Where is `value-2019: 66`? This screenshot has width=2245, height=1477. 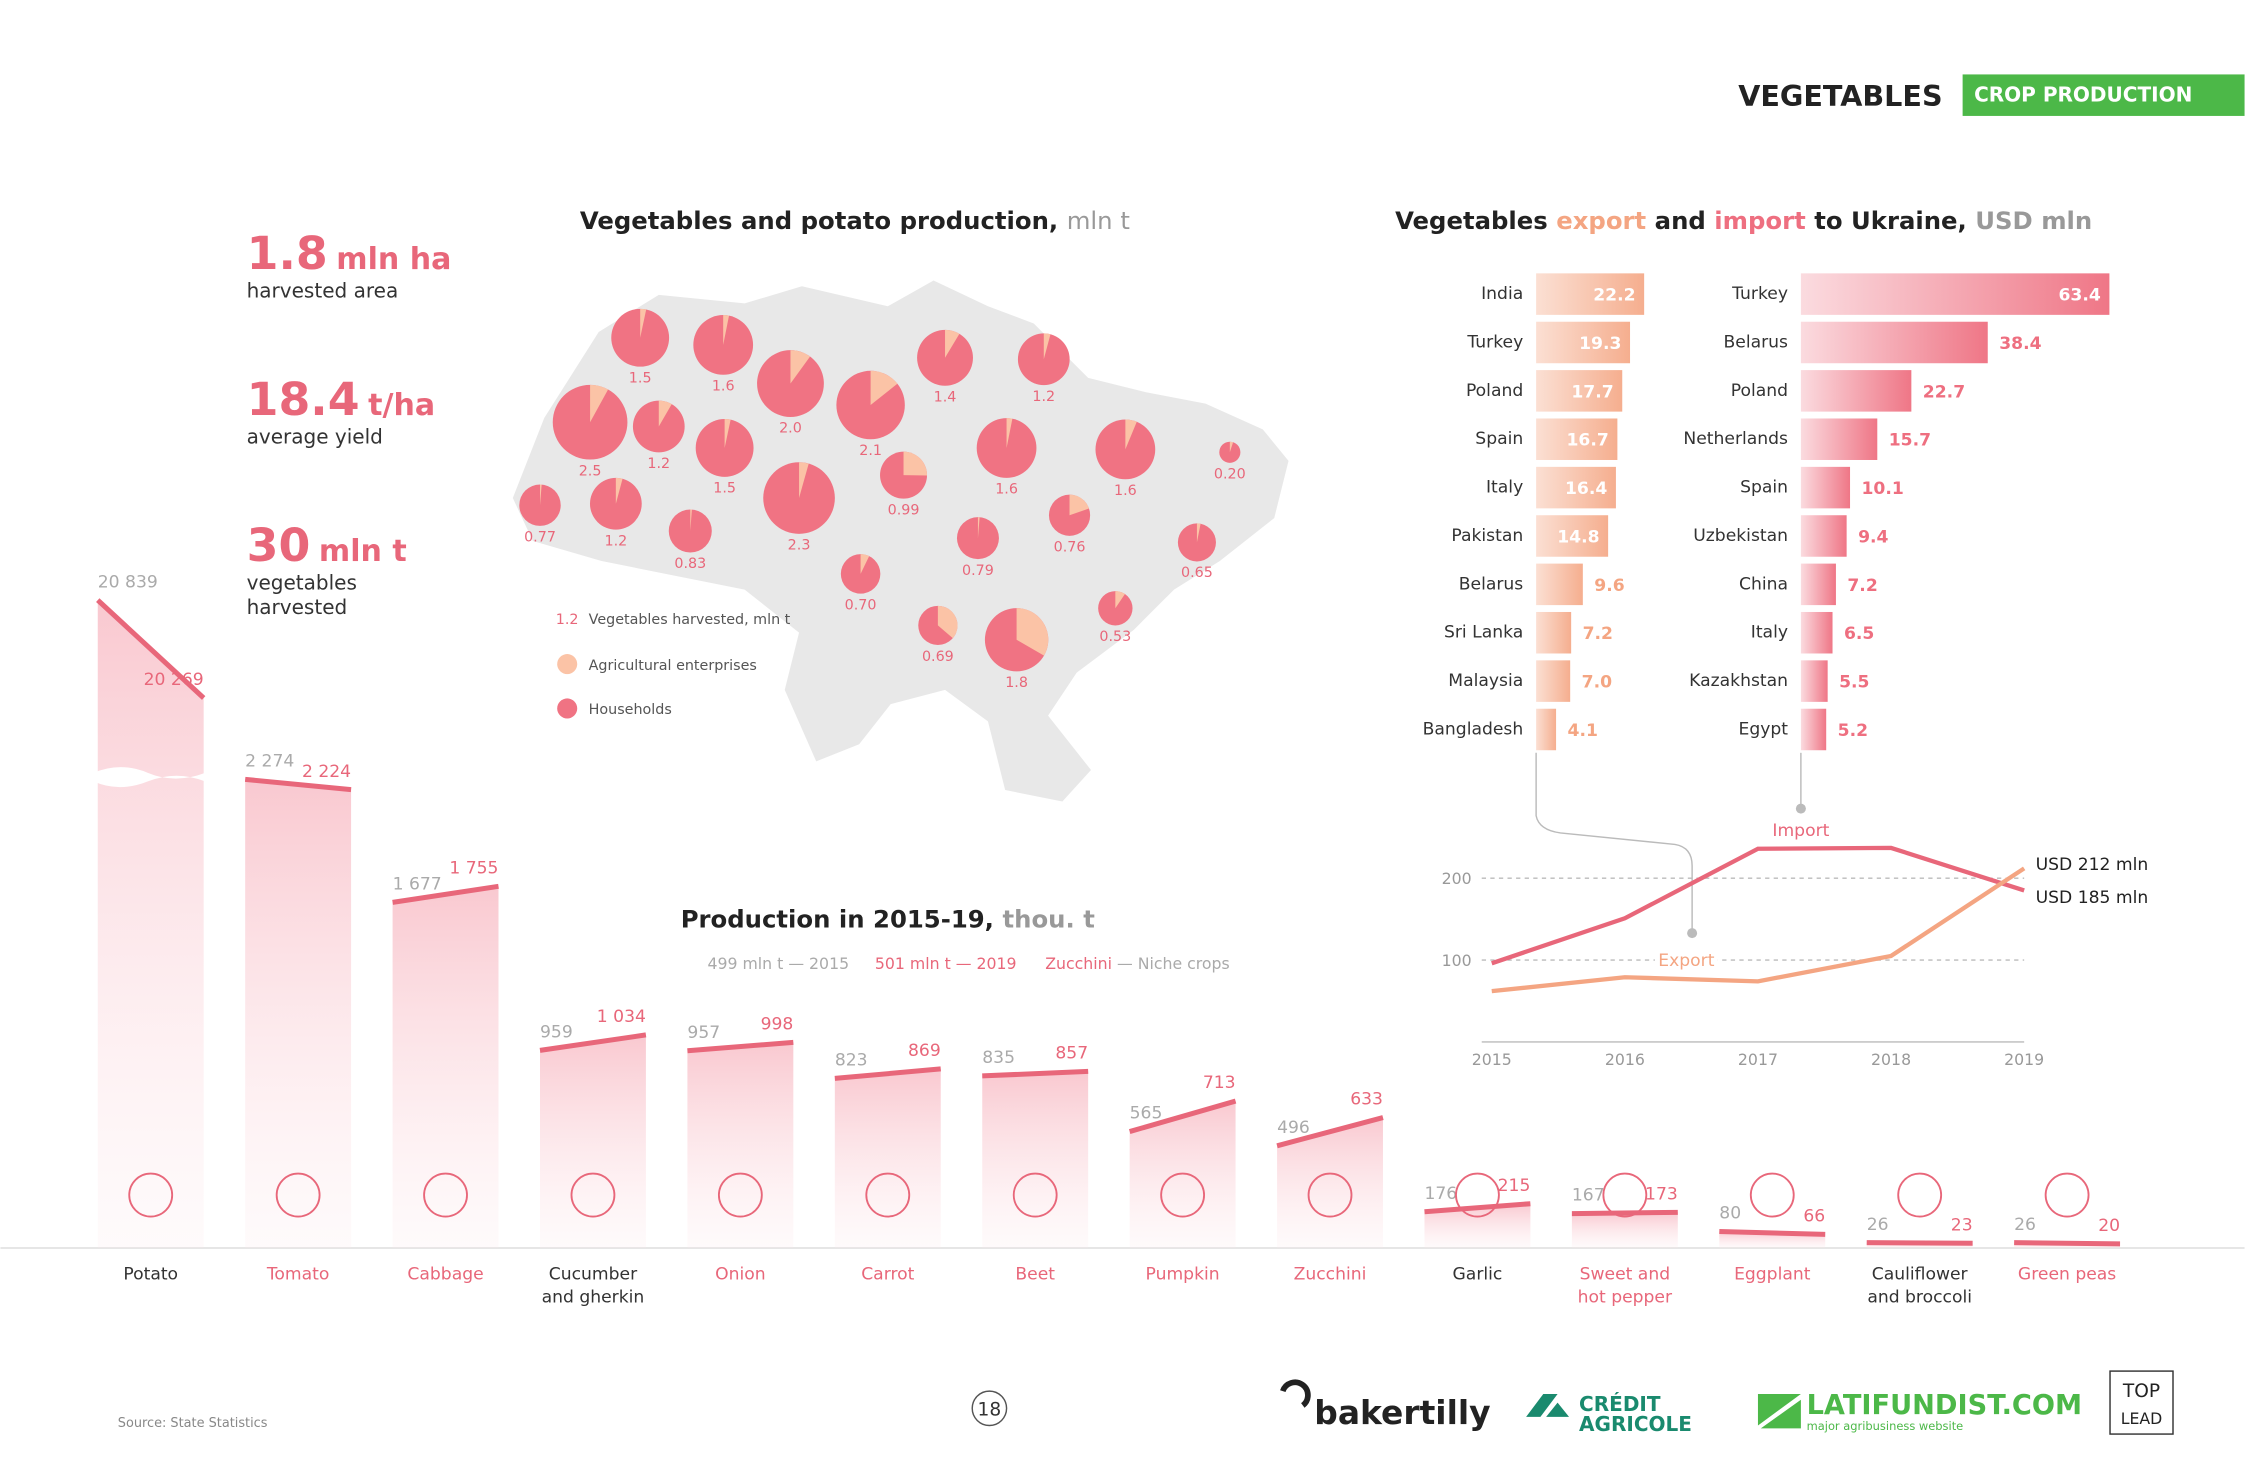 value-2019: 66 is located at coordinates (1814, 1217).